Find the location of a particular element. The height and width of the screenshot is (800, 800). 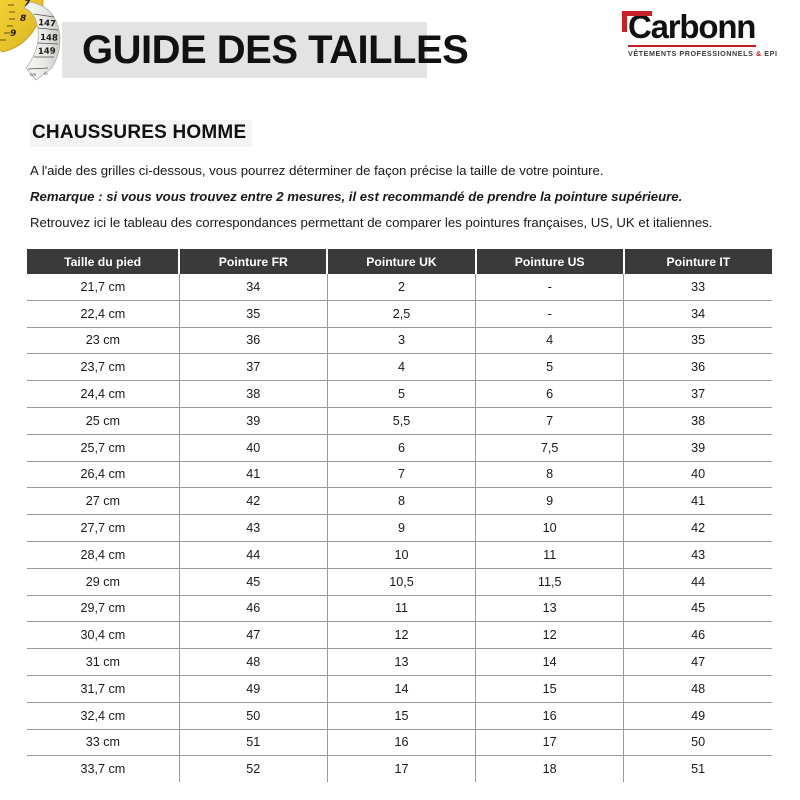

cell-size-pointure-it: 48 is located at coordinates (697, 688).